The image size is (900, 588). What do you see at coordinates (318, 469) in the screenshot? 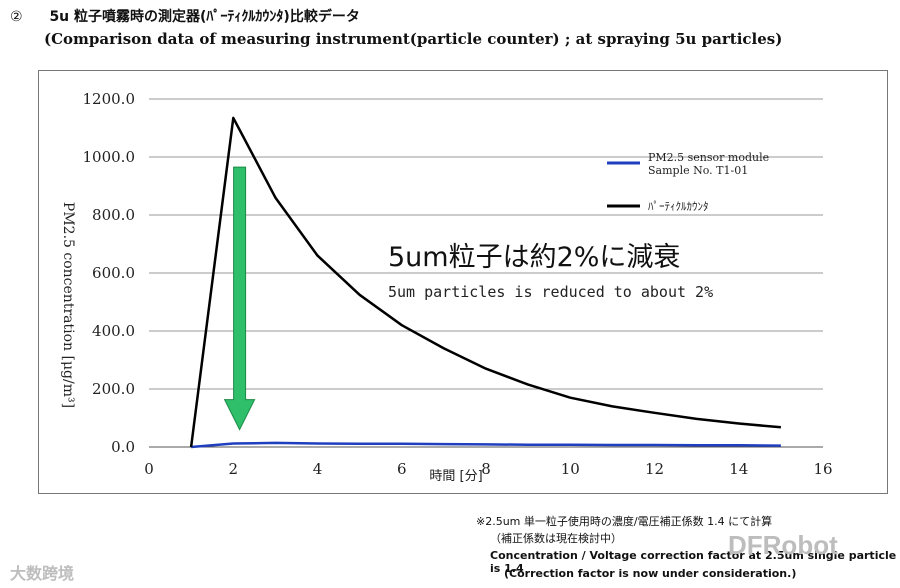
I see `x-tick-label: 4` at bounding box center [318, 469].